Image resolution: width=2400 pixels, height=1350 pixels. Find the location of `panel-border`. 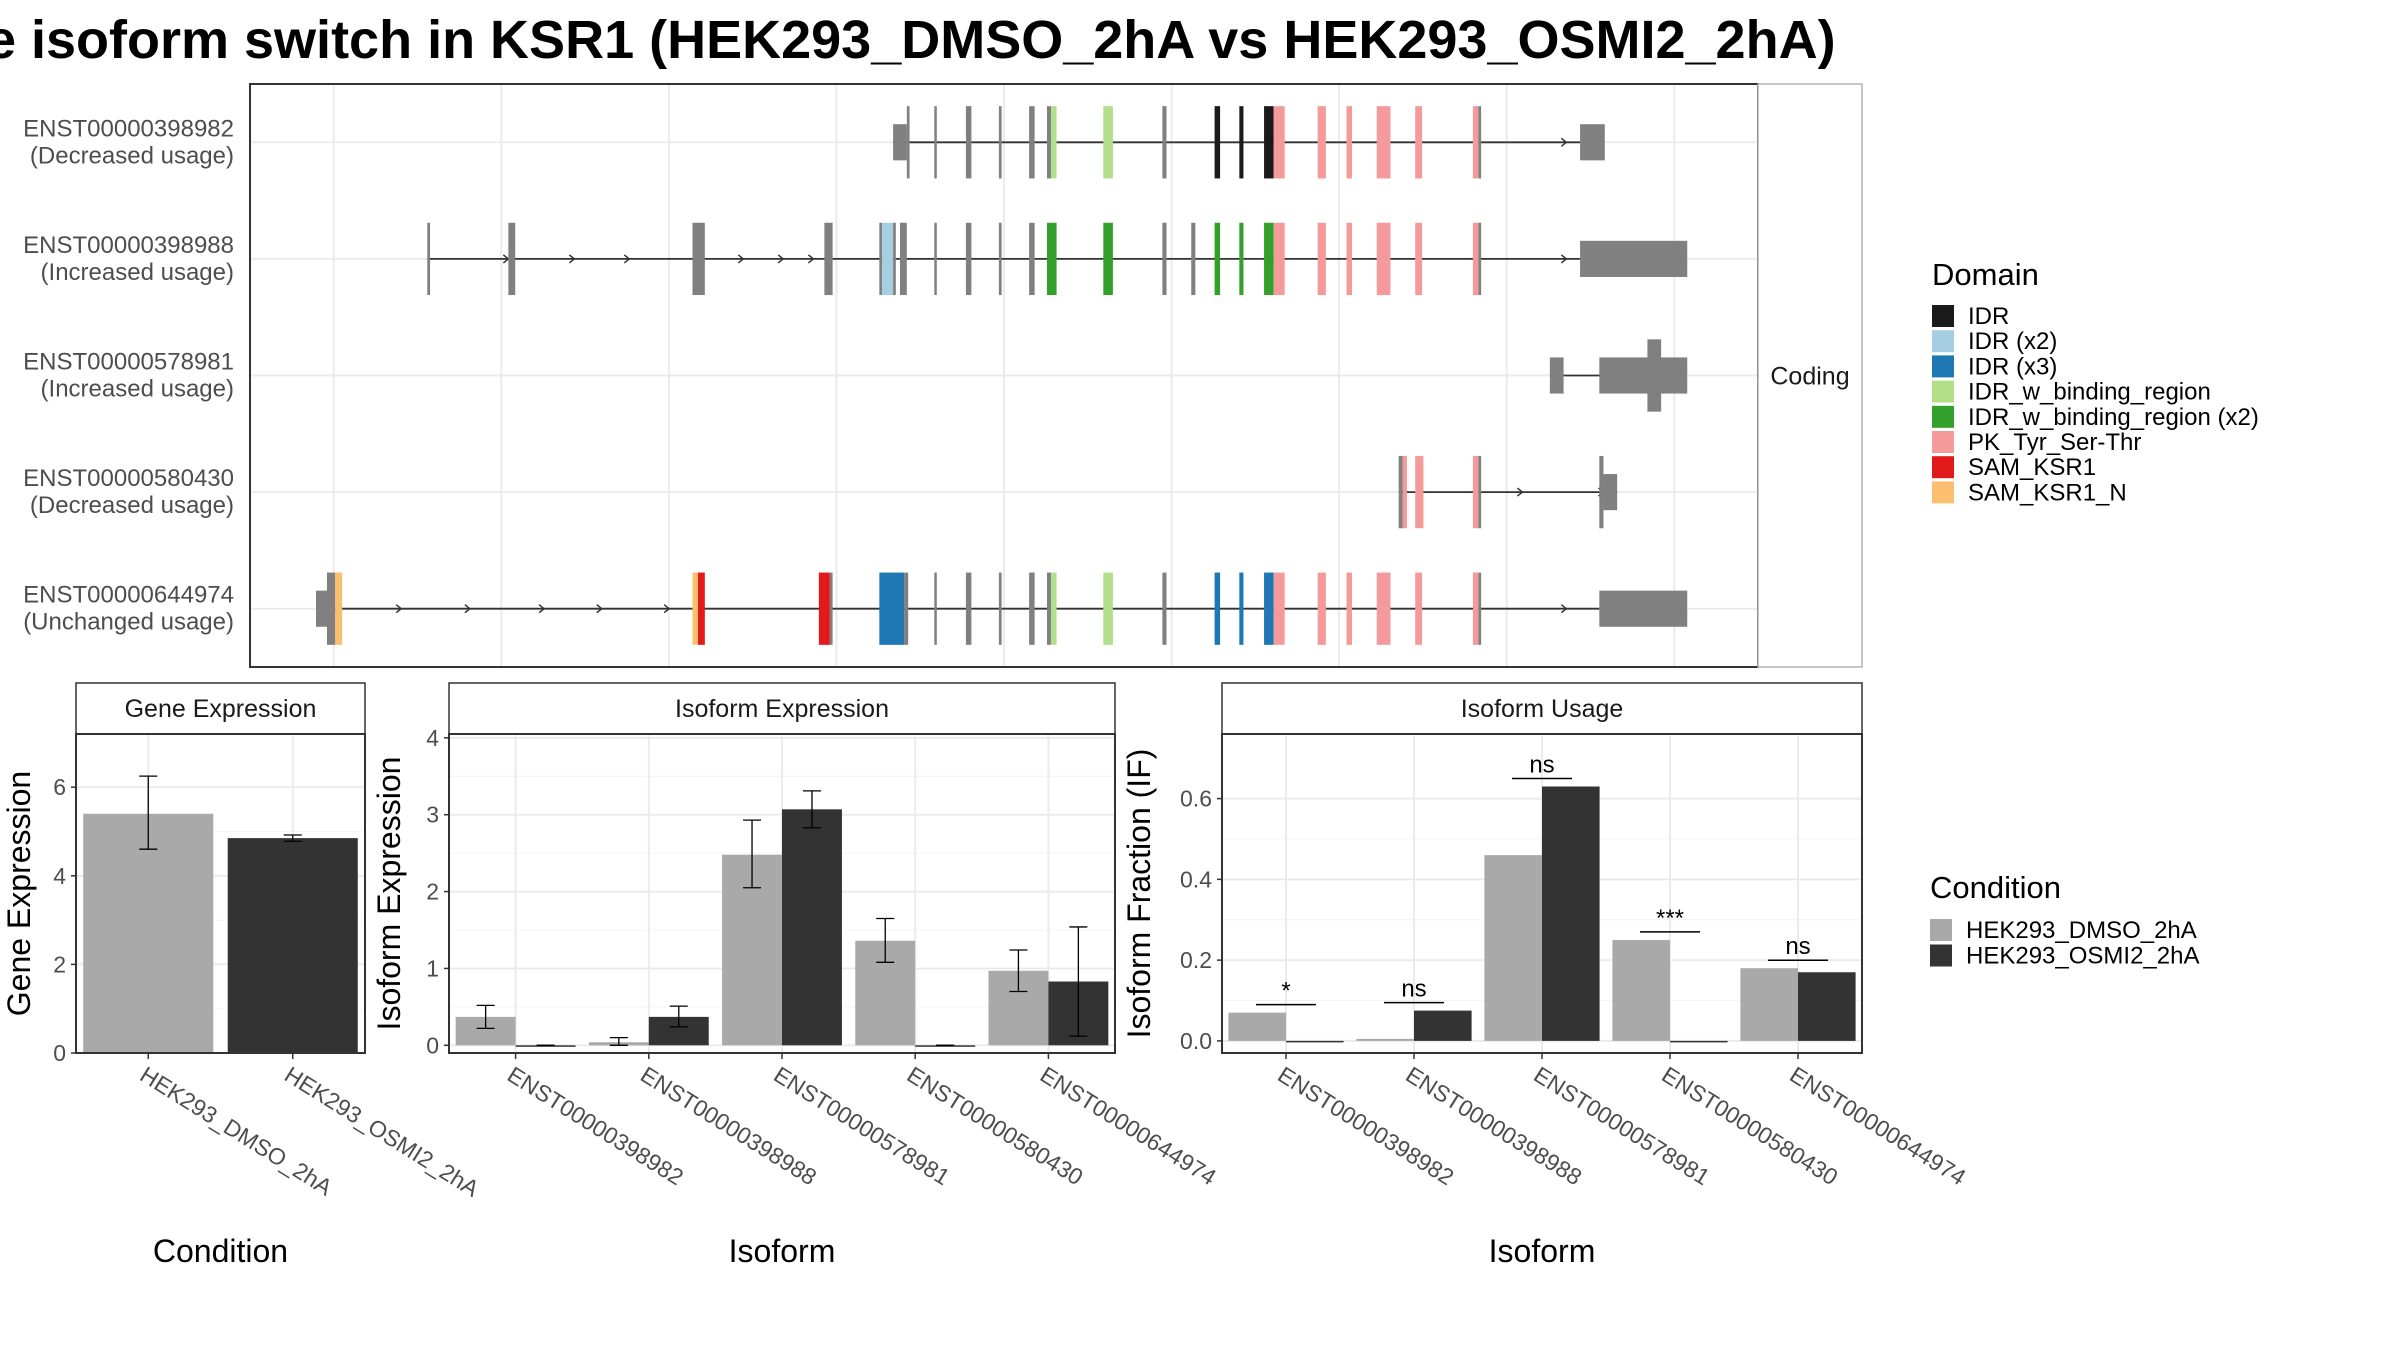

panel-border is located at coordinates (782, 893).